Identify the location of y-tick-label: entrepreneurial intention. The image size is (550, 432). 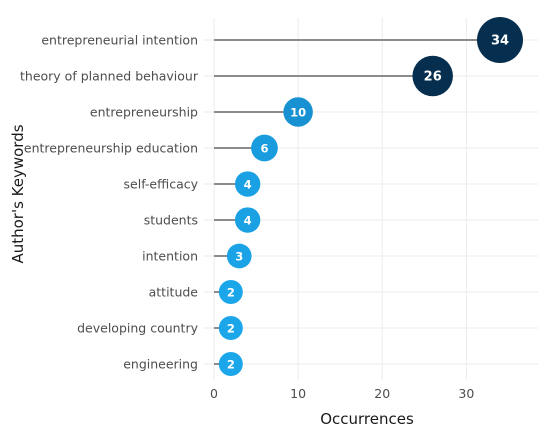
(119, 40).